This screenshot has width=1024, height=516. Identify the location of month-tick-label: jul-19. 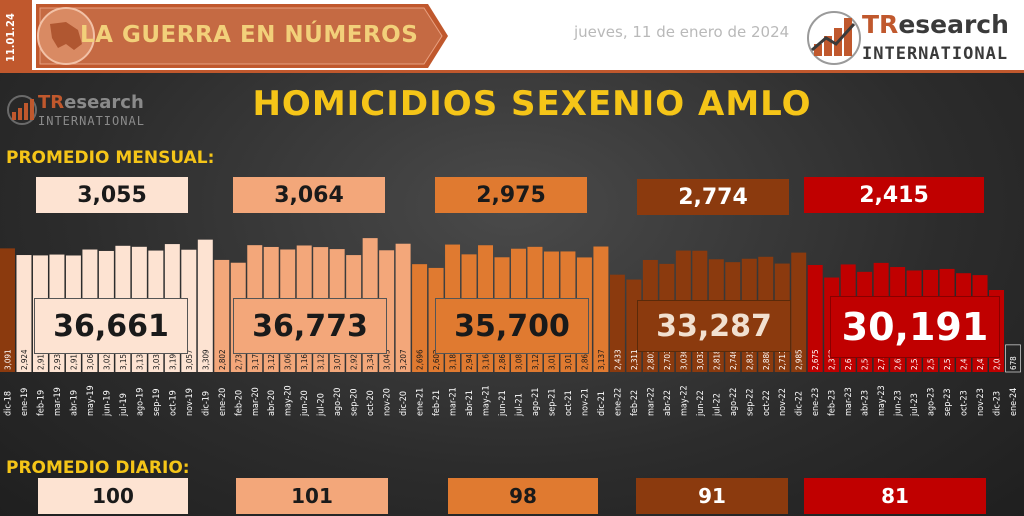
(124, 405).